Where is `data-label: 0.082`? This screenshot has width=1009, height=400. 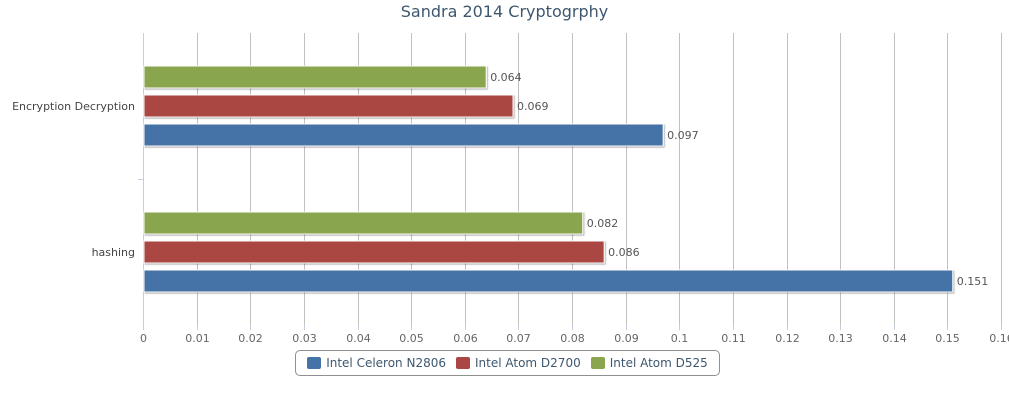 data-label: 0.082 is located at coordinates (603, 223).